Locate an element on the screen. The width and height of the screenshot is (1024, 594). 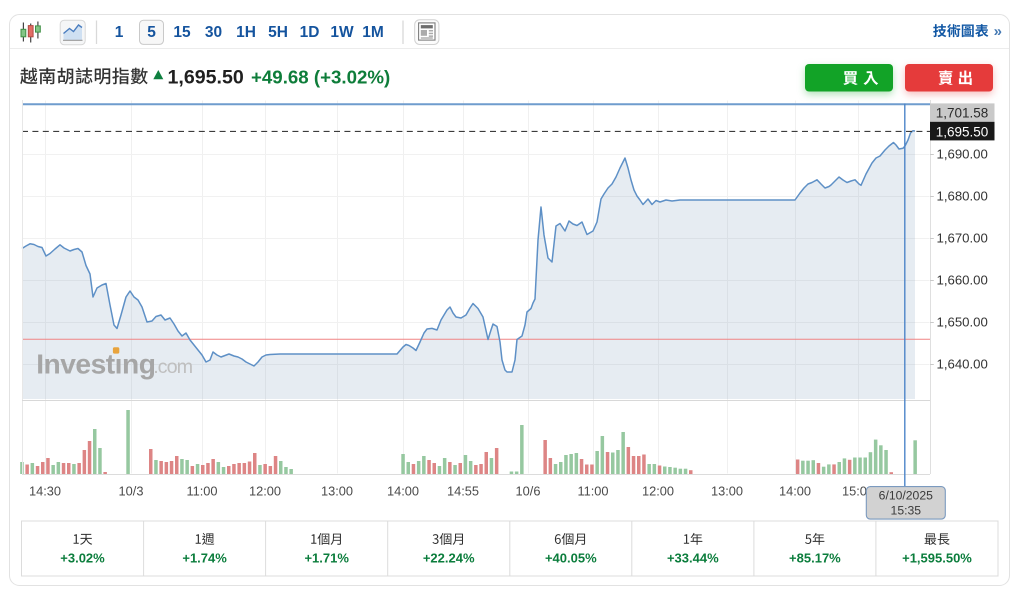
svg-text: .com is located at coordinates (172, 367).